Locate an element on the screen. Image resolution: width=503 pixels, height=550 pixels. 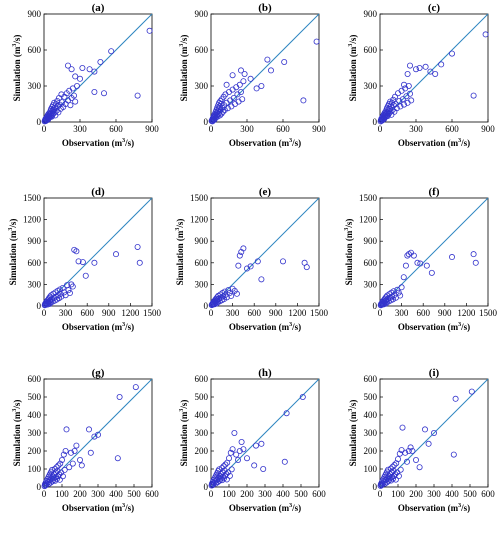
panel-f-xtick-label: 600 is located at coordinates (423, 313).